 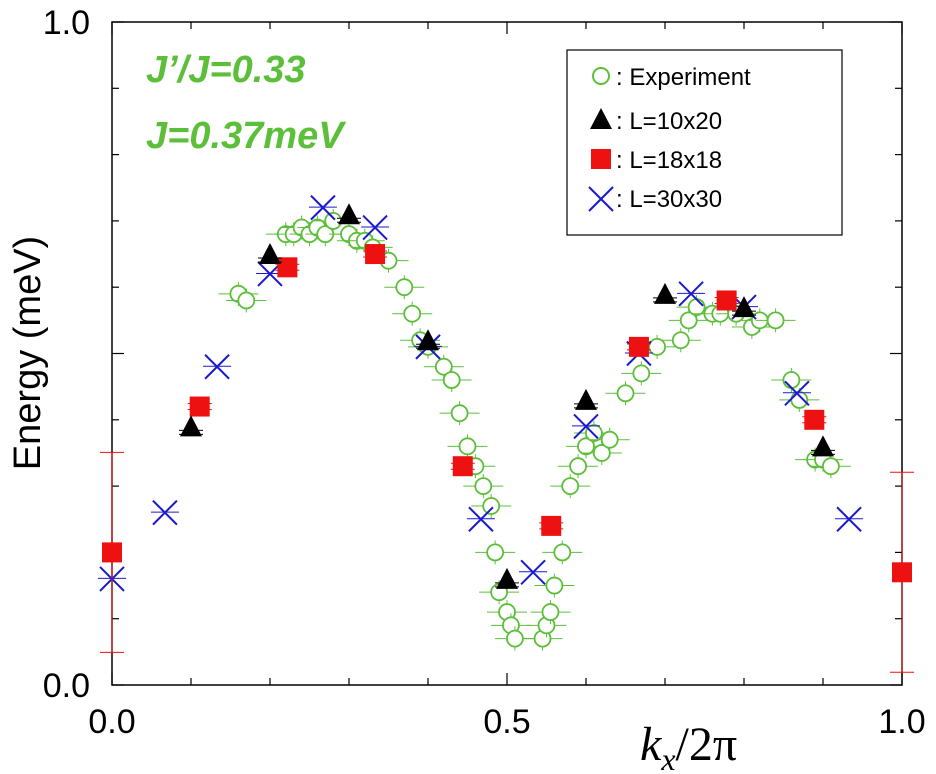 I want to click on y-tick-label: 0.0, so click(x=66, y=686).